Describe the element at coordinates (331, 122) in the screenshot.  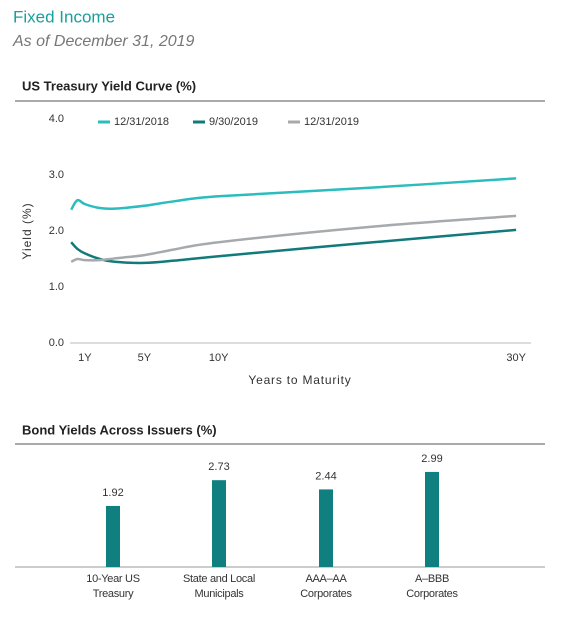
I see `legend-label: 12/31/2019` at that location.